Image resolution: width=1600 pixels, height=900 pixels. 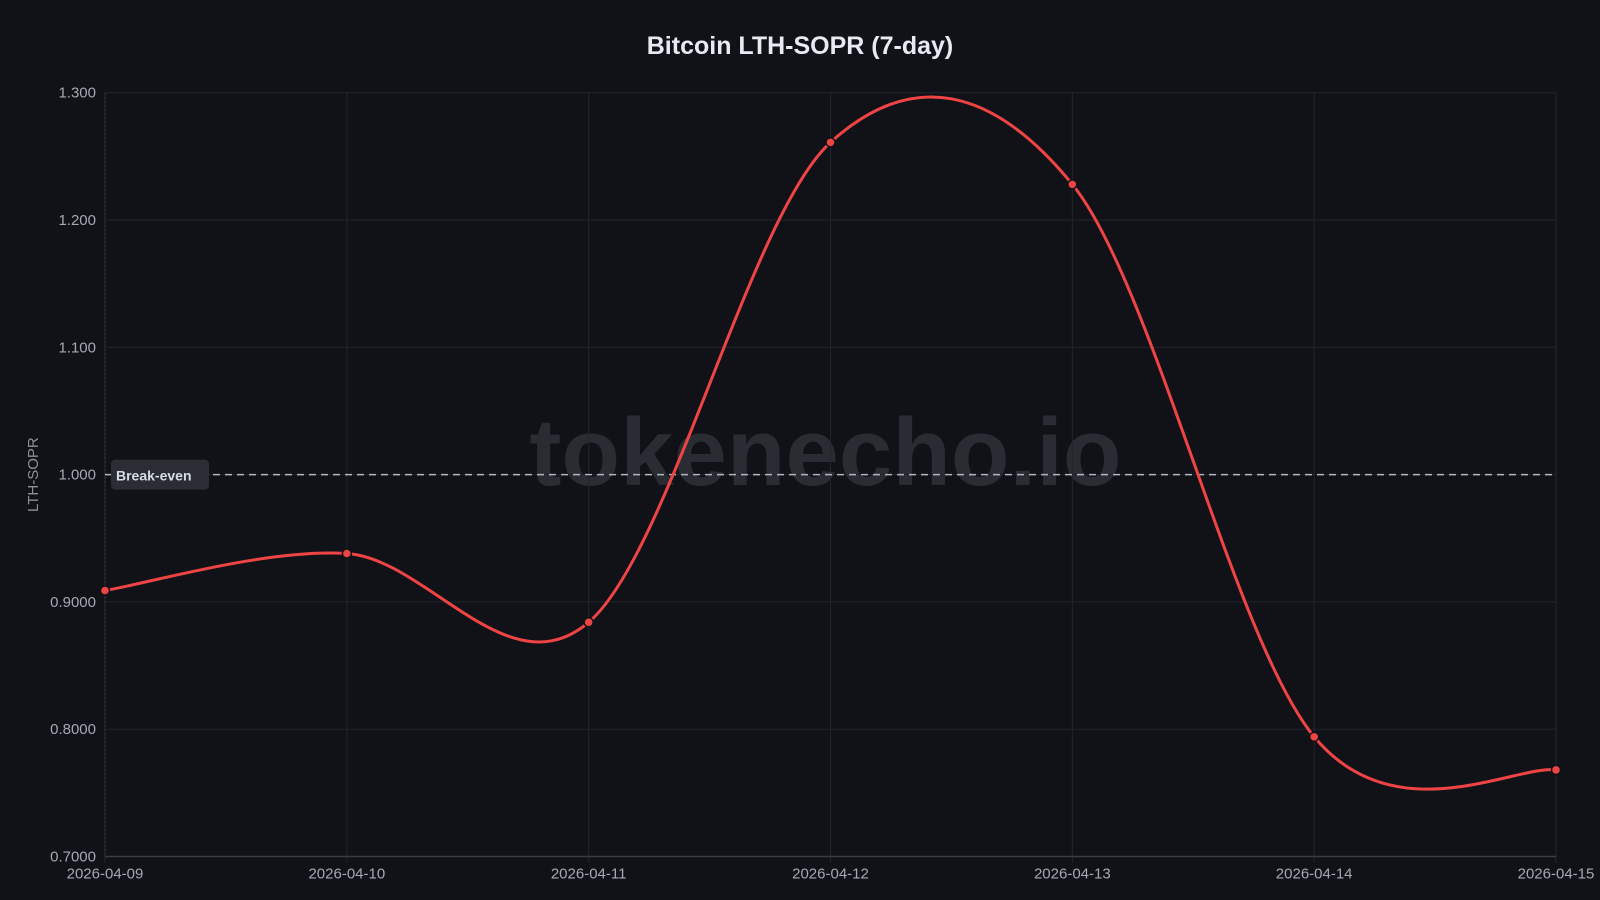 What do you see at coordinates (77, 347) in the screenshot?
I see `y-tick-label: 1.100` at bounding box center [77, 347].